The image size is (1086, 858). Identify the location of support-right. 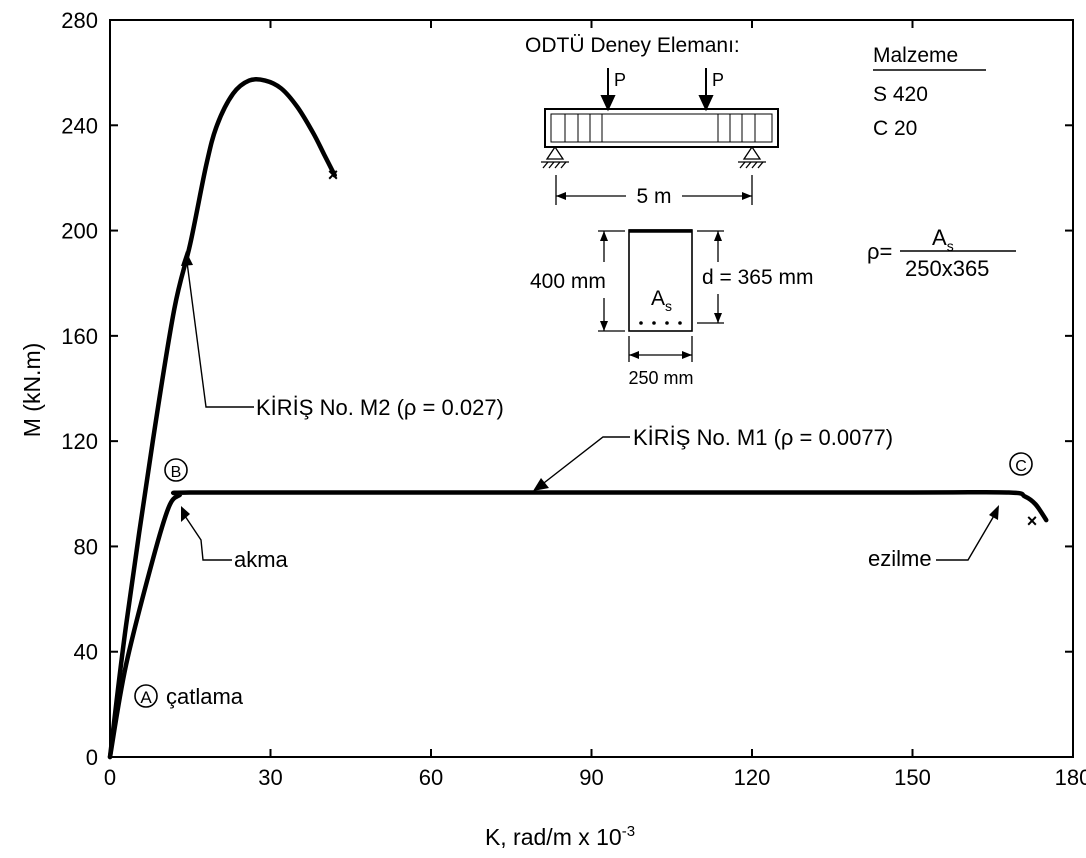
(752, 157).